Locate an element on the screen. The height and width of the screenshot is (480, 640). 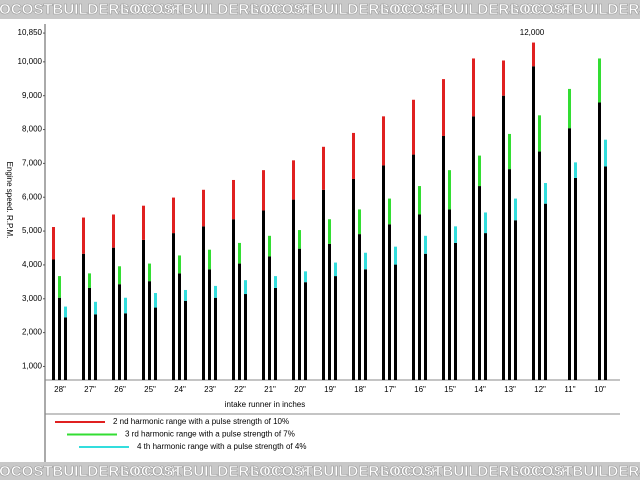
x-tick-label: 22" is located at coordinates (240, 389).